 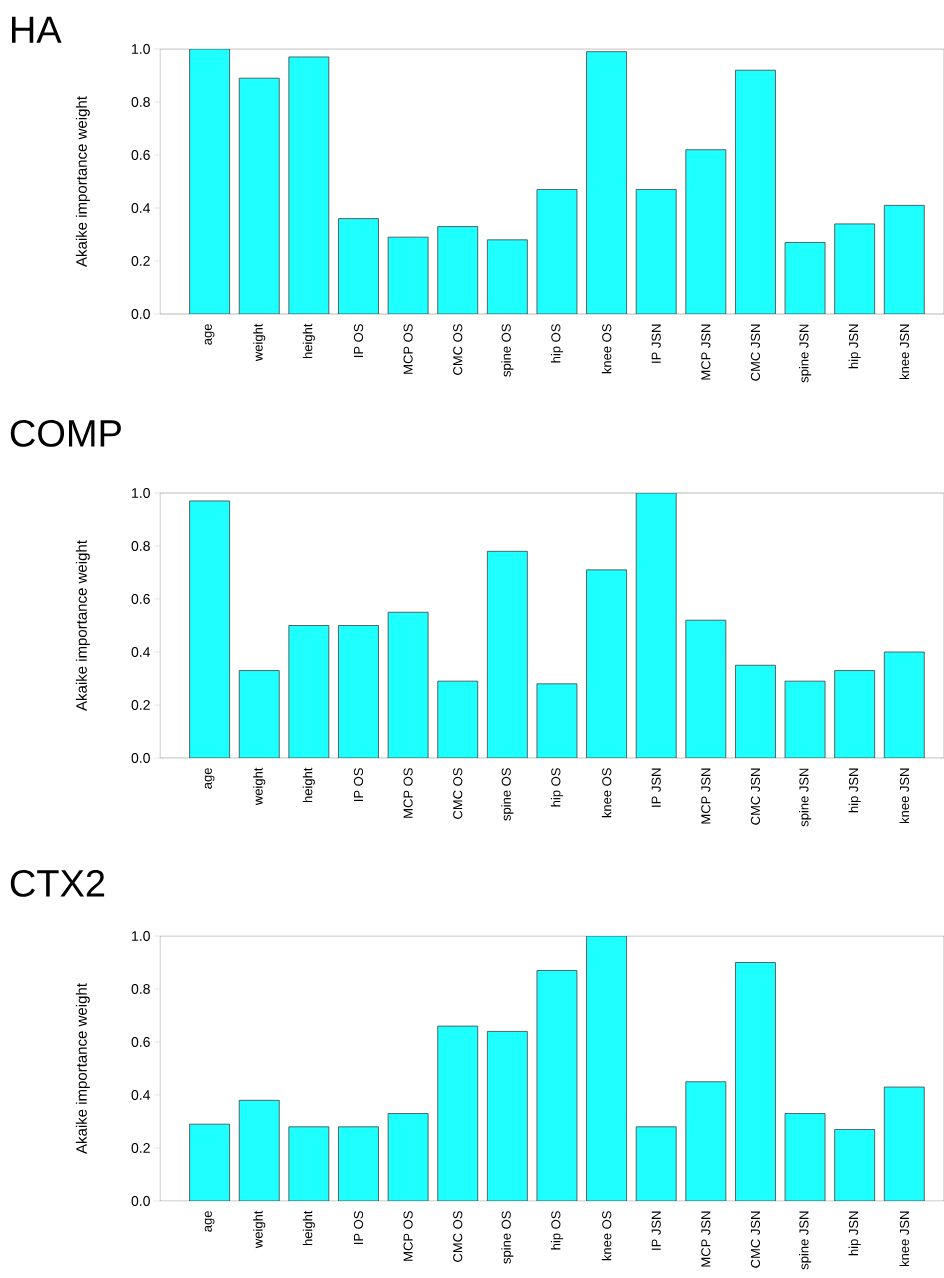 I want to click on chart-title: HA, so click(x=37, y=29).